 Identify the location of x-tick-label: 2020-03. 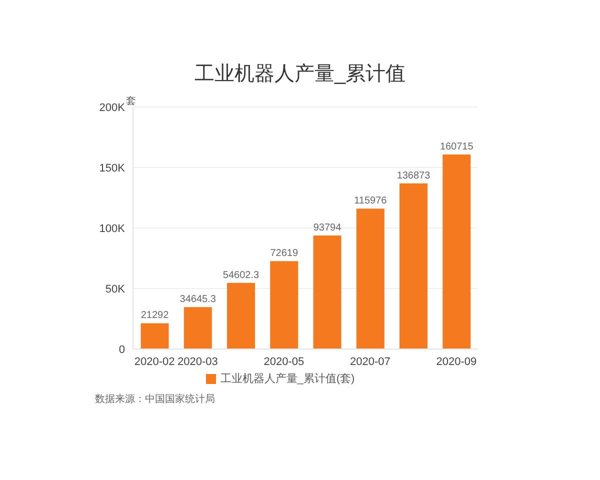
(198, 362).